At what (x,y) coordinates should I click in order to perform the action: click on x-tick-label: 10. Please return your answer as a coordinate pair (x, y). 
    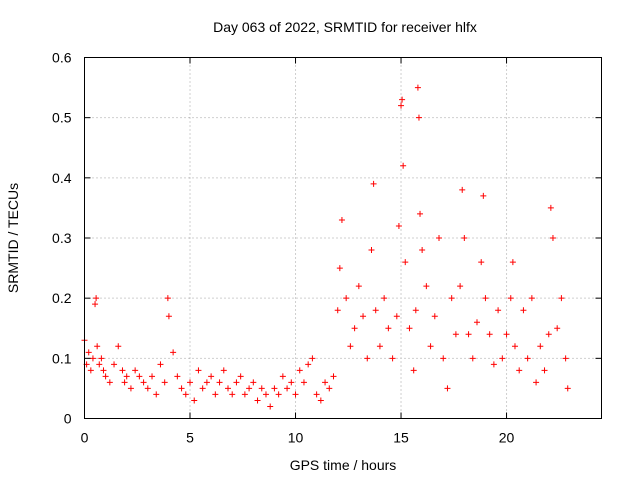
    Looking at the image, I should click on (296, 438).